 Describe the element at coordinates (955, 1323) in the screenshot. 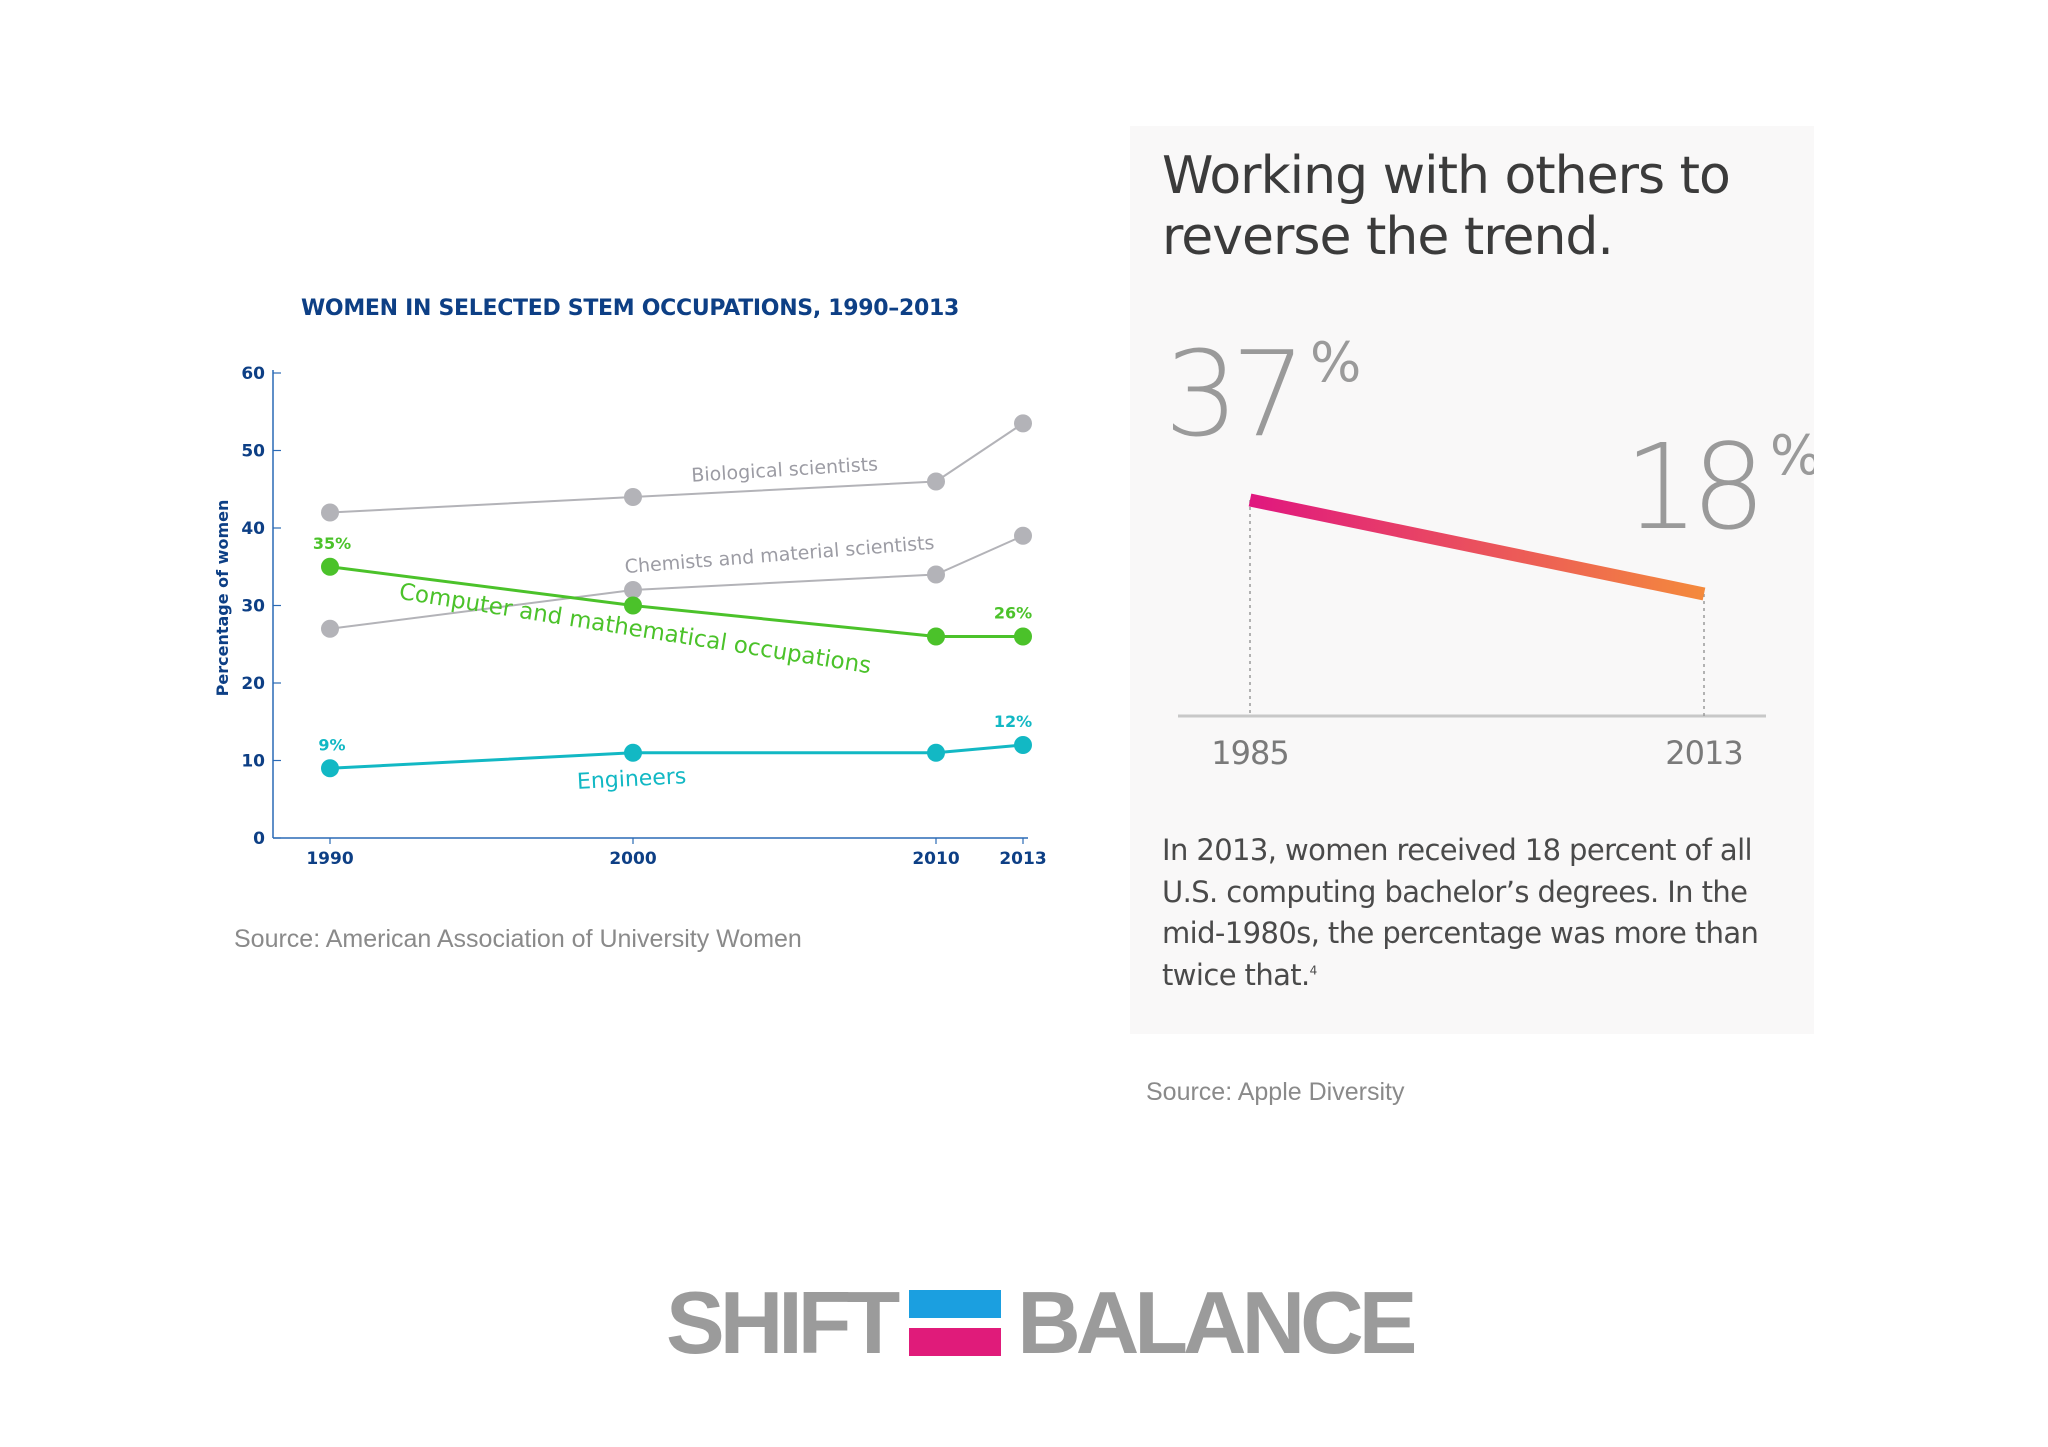

I see `logo-equals-mark` at that location.